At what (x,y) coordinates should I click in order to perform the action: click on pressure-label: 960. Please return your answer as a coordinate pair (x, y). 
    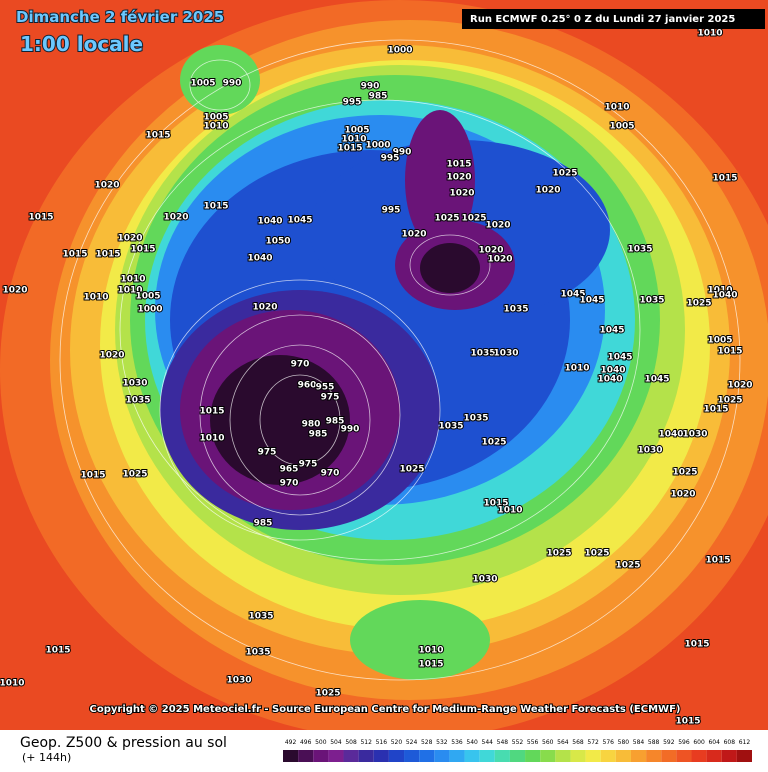
    Looking at the image, I should click on (307, 386).